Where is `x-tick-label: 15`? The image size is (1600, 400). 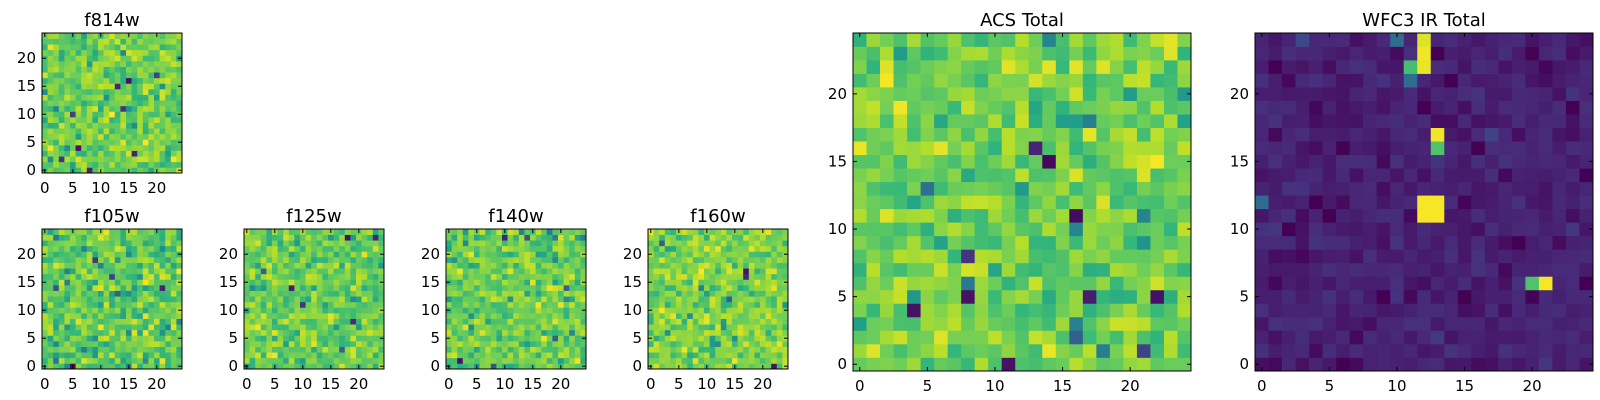
x-tick-label: 15 is located at coordinates (1464, 386).